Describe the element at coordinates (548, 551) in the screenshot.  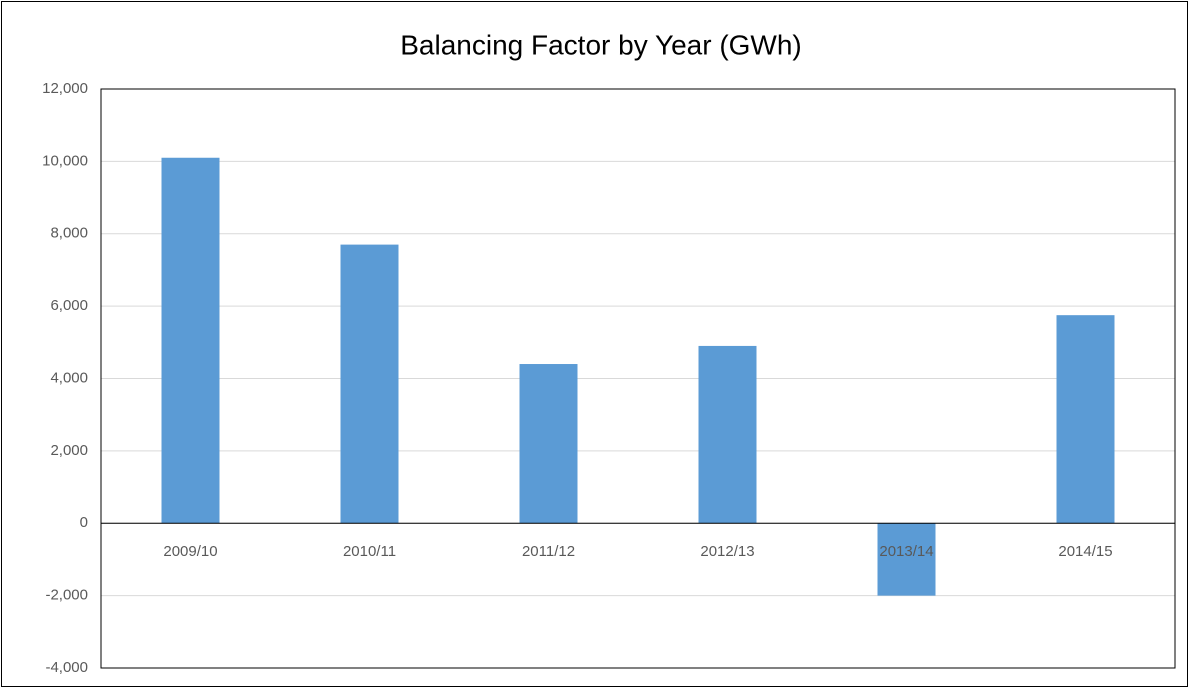
I see `x-tick-label: 2011/12` at that location.